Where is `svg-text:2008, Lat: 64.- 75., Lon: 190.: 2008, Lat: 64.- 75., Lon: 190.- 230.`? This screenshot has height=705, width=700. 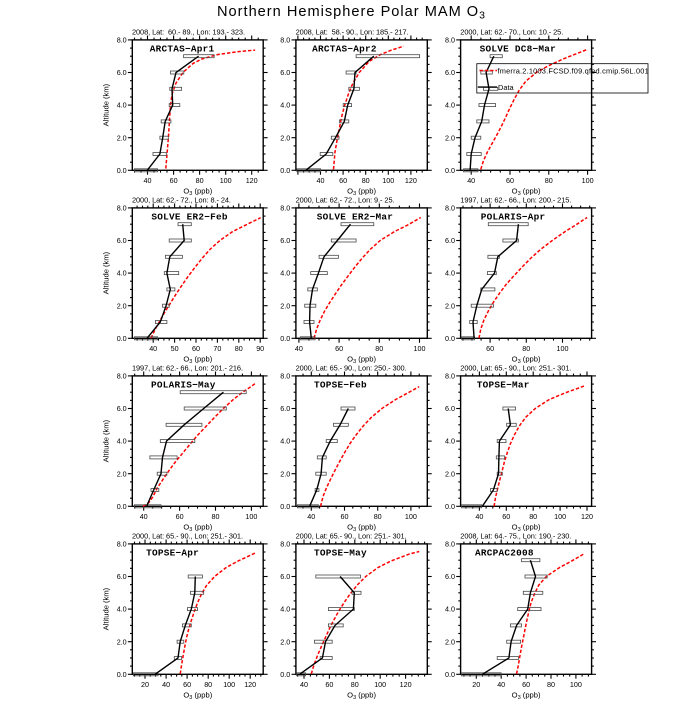
svg-text:2008, Lat: 64.- 75., Lon: 190.: 2008, Lat: 64.- 75., Lon: 190.- 230. is located at coordinates (515, 536).